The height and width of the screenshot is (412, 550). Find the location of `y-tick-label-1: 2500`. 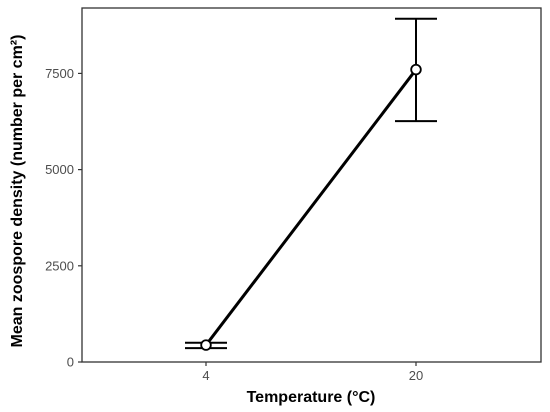

y-tick-label-1: 2500 is located at coordinates (59, 265).